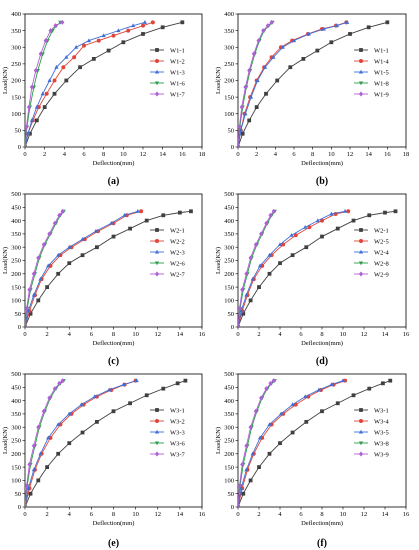  I want to click on legend: W1-1 W1-2 W1-3 W1-6 W1-7, so click(168, 72).